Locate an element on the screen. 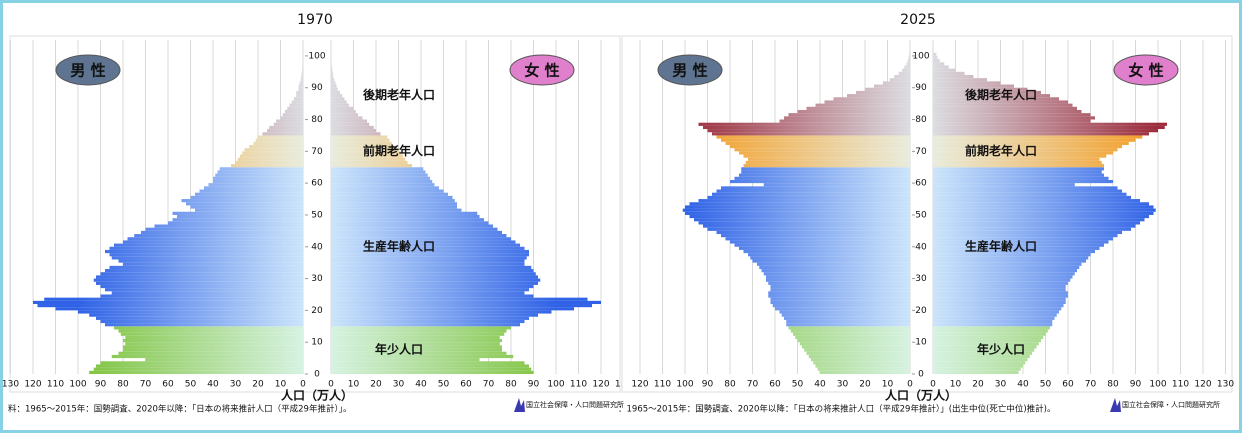 This screenshot has height=433, width=1242. legend-badge is located at coordinates (1146, 70).